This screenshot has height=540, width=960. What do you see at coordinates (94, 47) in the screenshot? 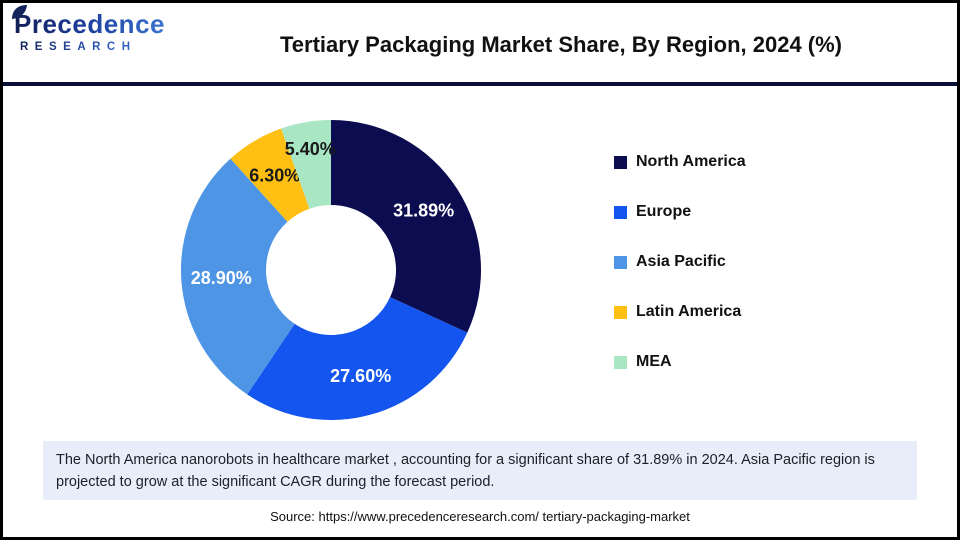
I see `brand-subtitle: RESEARCH` at bounding box center [94, 47].